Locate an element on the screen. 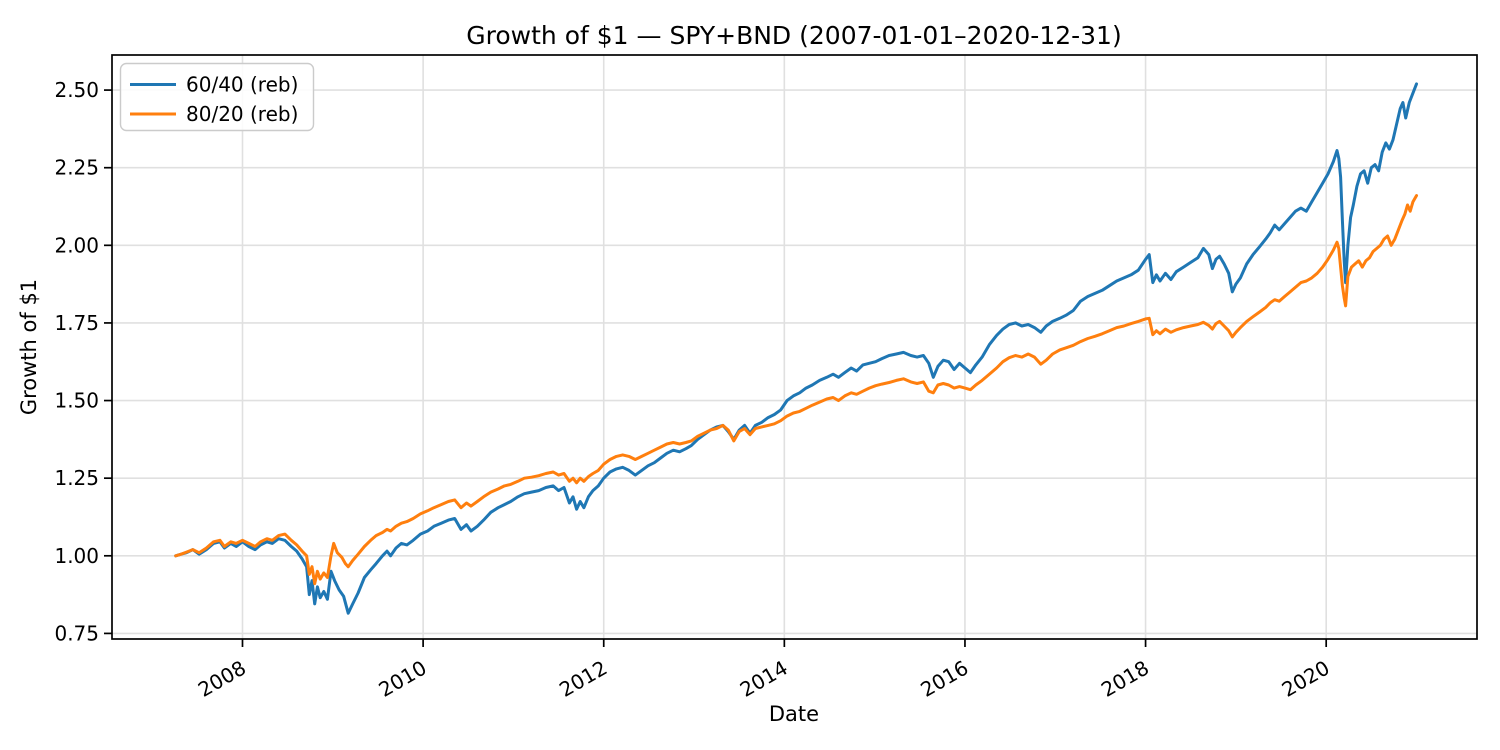 Image resolution: width=1500 pixels, height=750 pixels. y-tick-label: 1.50 is located at coordinates (76, 401).